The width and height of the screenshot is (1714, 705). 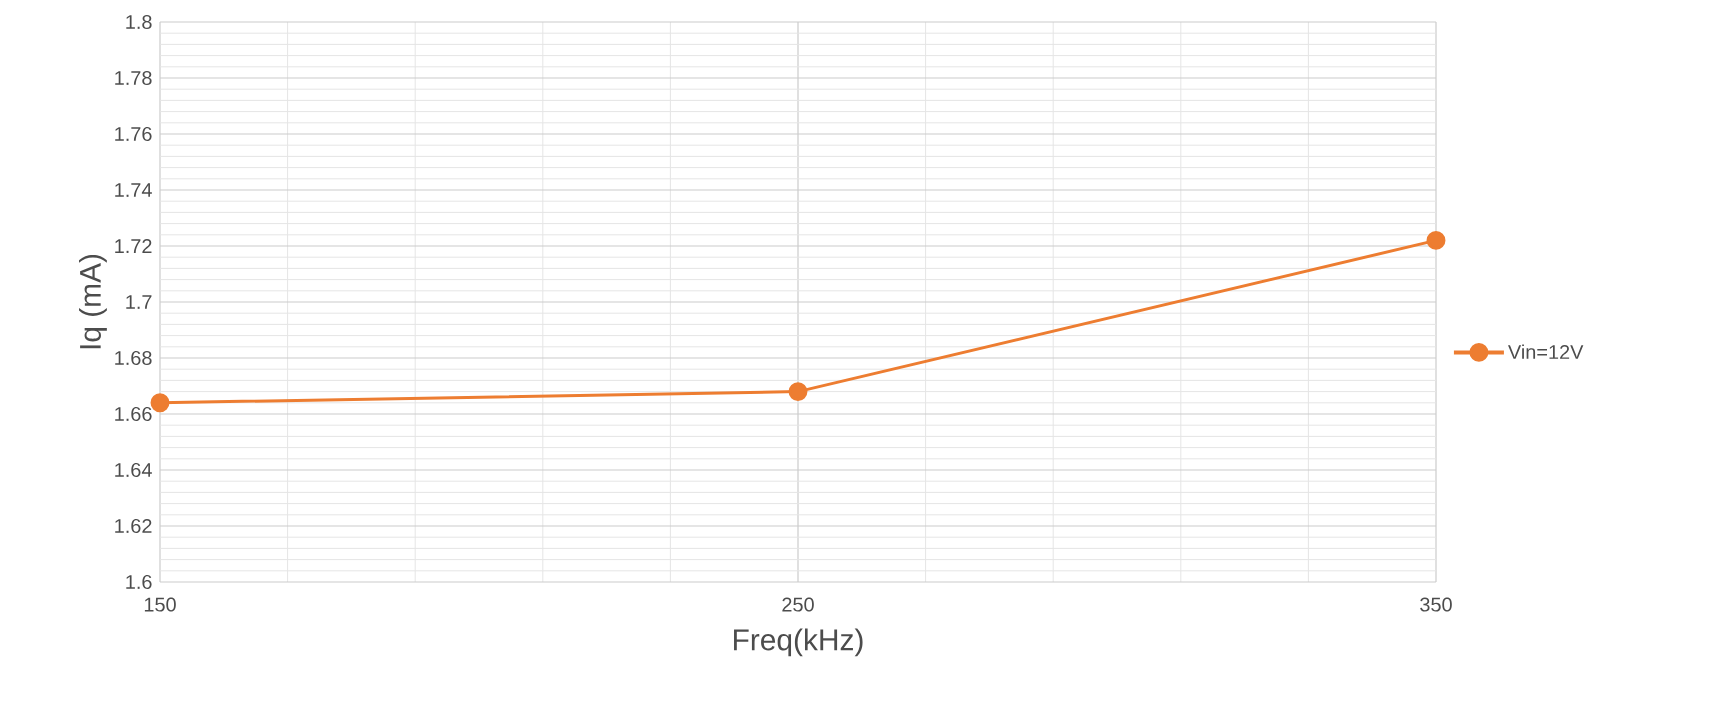 I want to click on y-tick-label: 1.7, so click(x=139, y=302).